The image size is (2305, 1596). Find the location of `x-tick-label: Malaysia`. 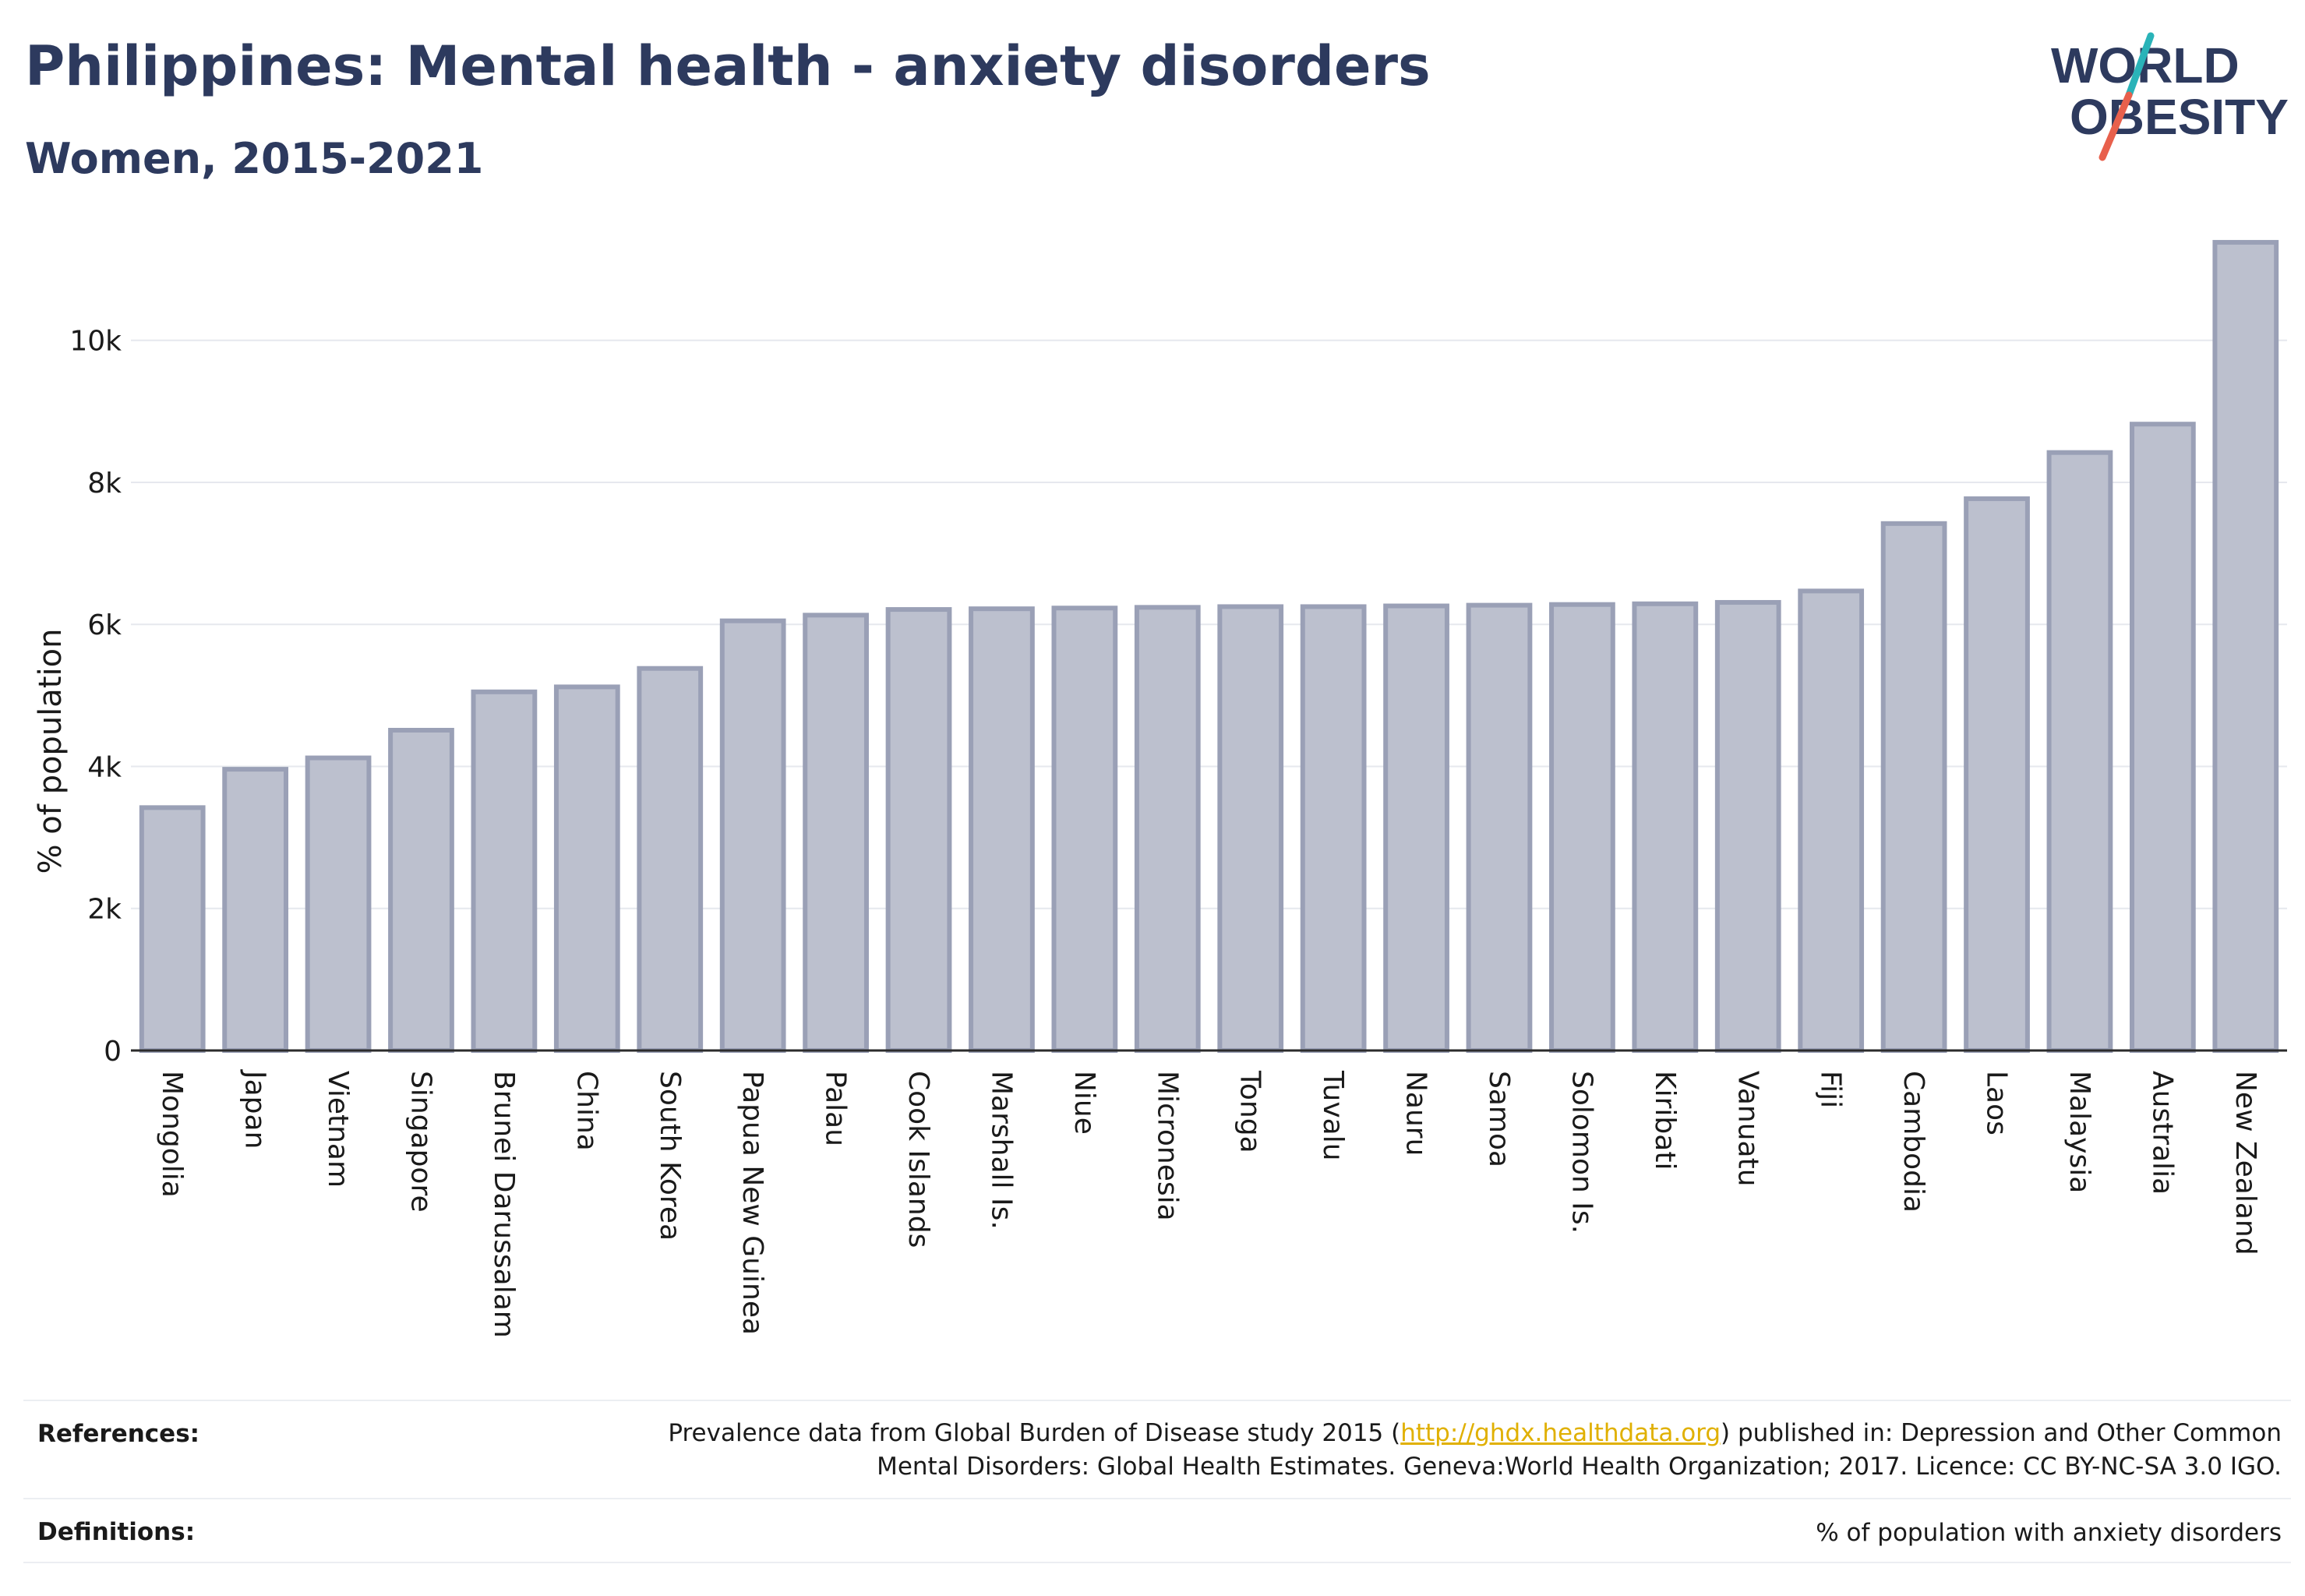

x-tick-label: Malaysia is located at coordinates (2079, 1132).